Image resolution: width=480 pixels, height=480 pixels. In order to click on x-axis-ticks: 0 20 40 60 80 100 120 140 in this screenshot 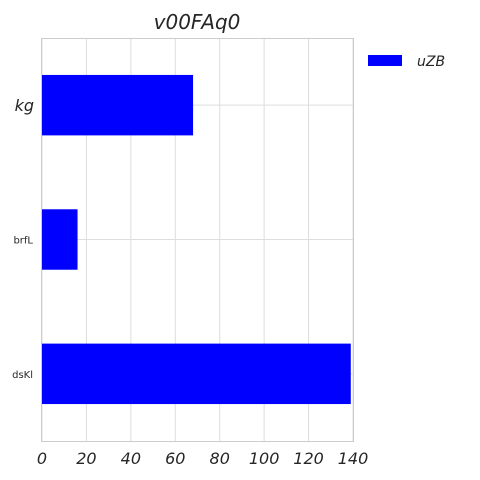, I will do `click(202, 458)`.